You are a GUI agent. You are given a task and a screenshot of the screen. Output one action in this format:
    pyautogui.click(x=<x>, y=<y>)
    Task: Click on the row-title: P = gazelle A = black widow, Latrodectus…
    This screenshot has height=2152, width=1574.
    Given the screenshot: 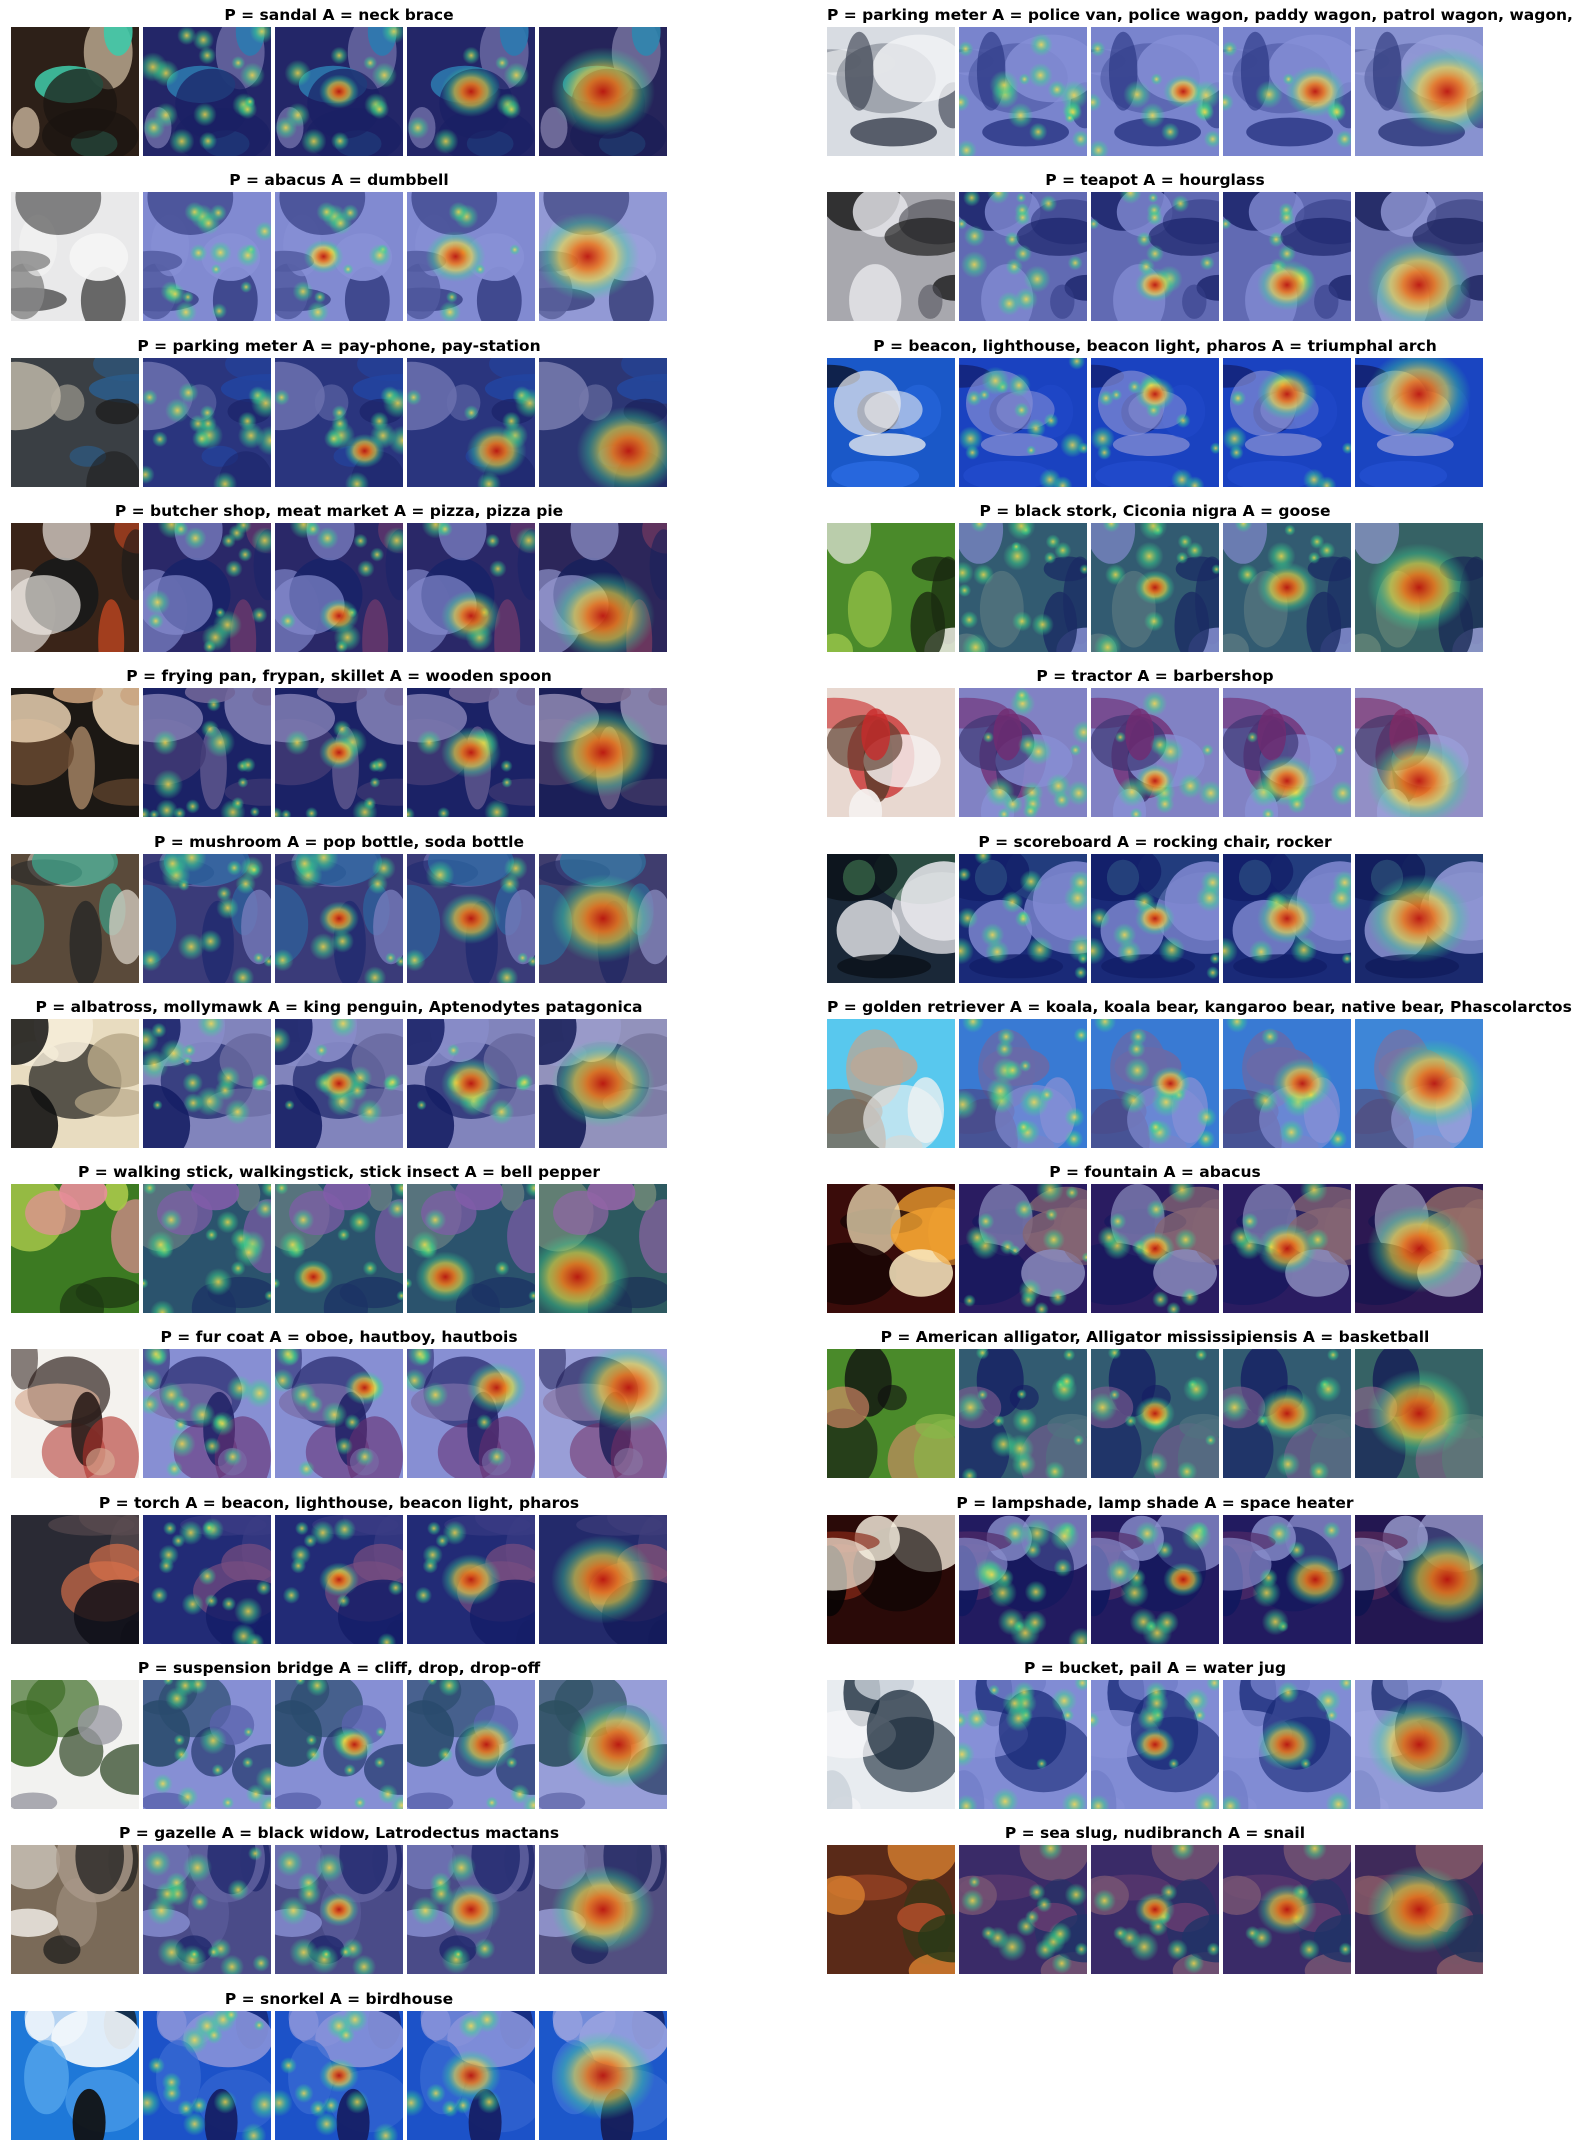 What is the action you would take?
    pyautogui.click(x=339, y=1833)
    